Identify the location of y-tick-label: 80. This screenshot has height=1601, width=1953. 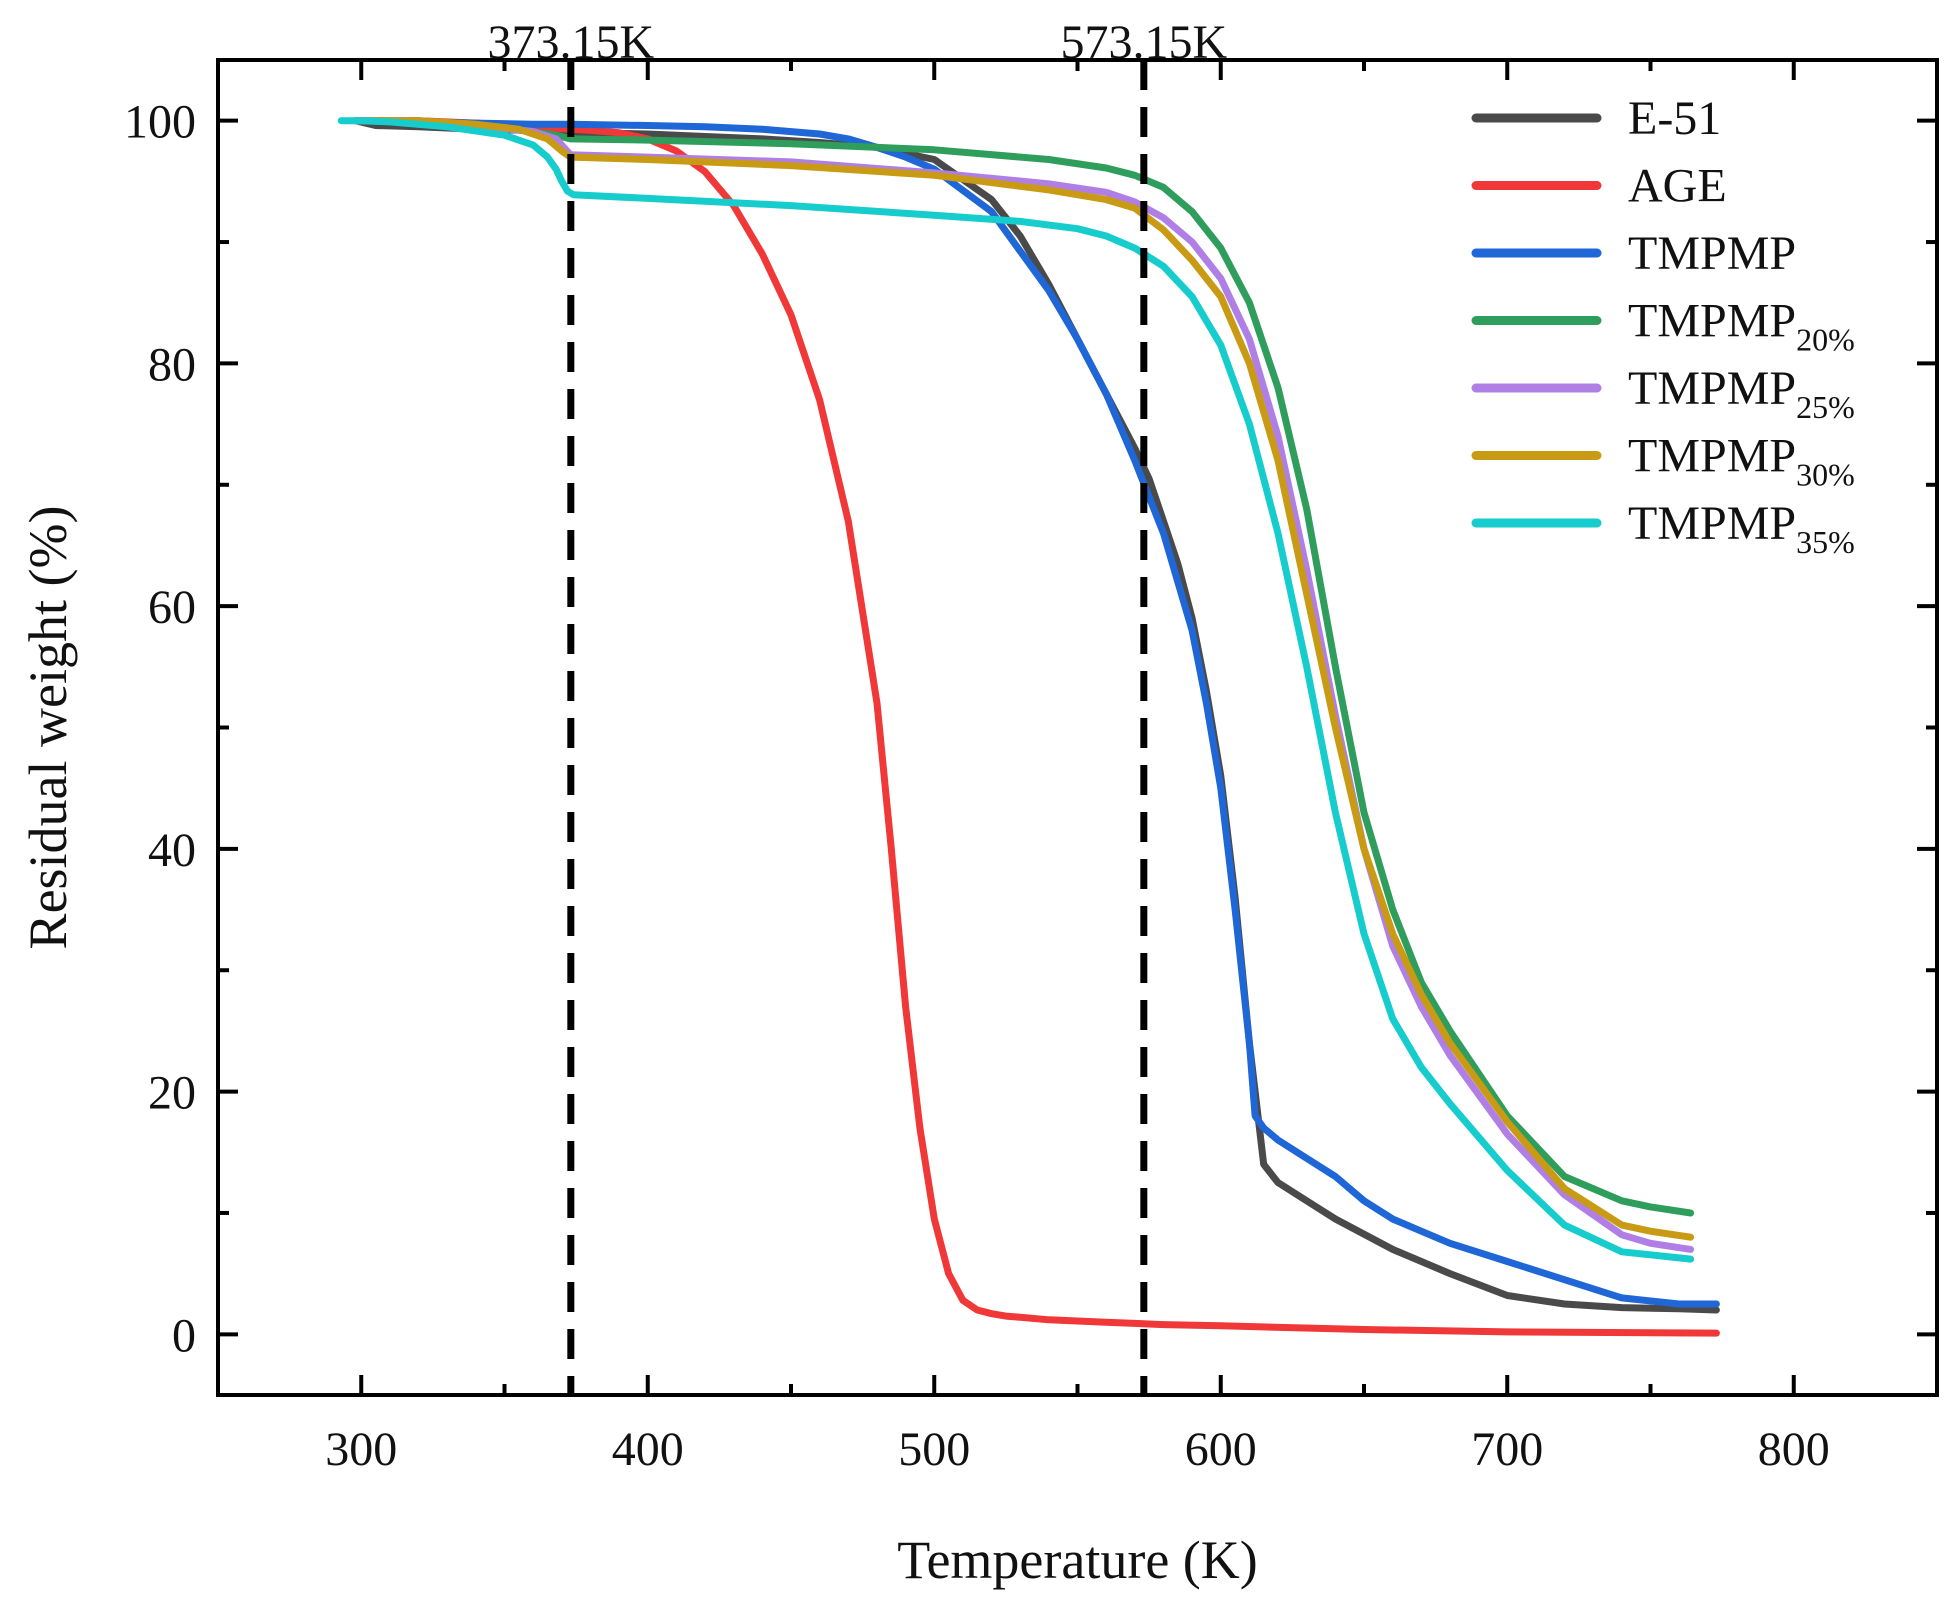
(172, 364).